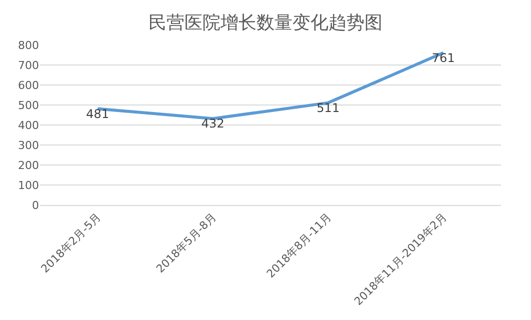 The image size is (531, 320). Describe the element at coordinates (35, 205) in the screenshot. I see `y-tick-label: 0` at that location.